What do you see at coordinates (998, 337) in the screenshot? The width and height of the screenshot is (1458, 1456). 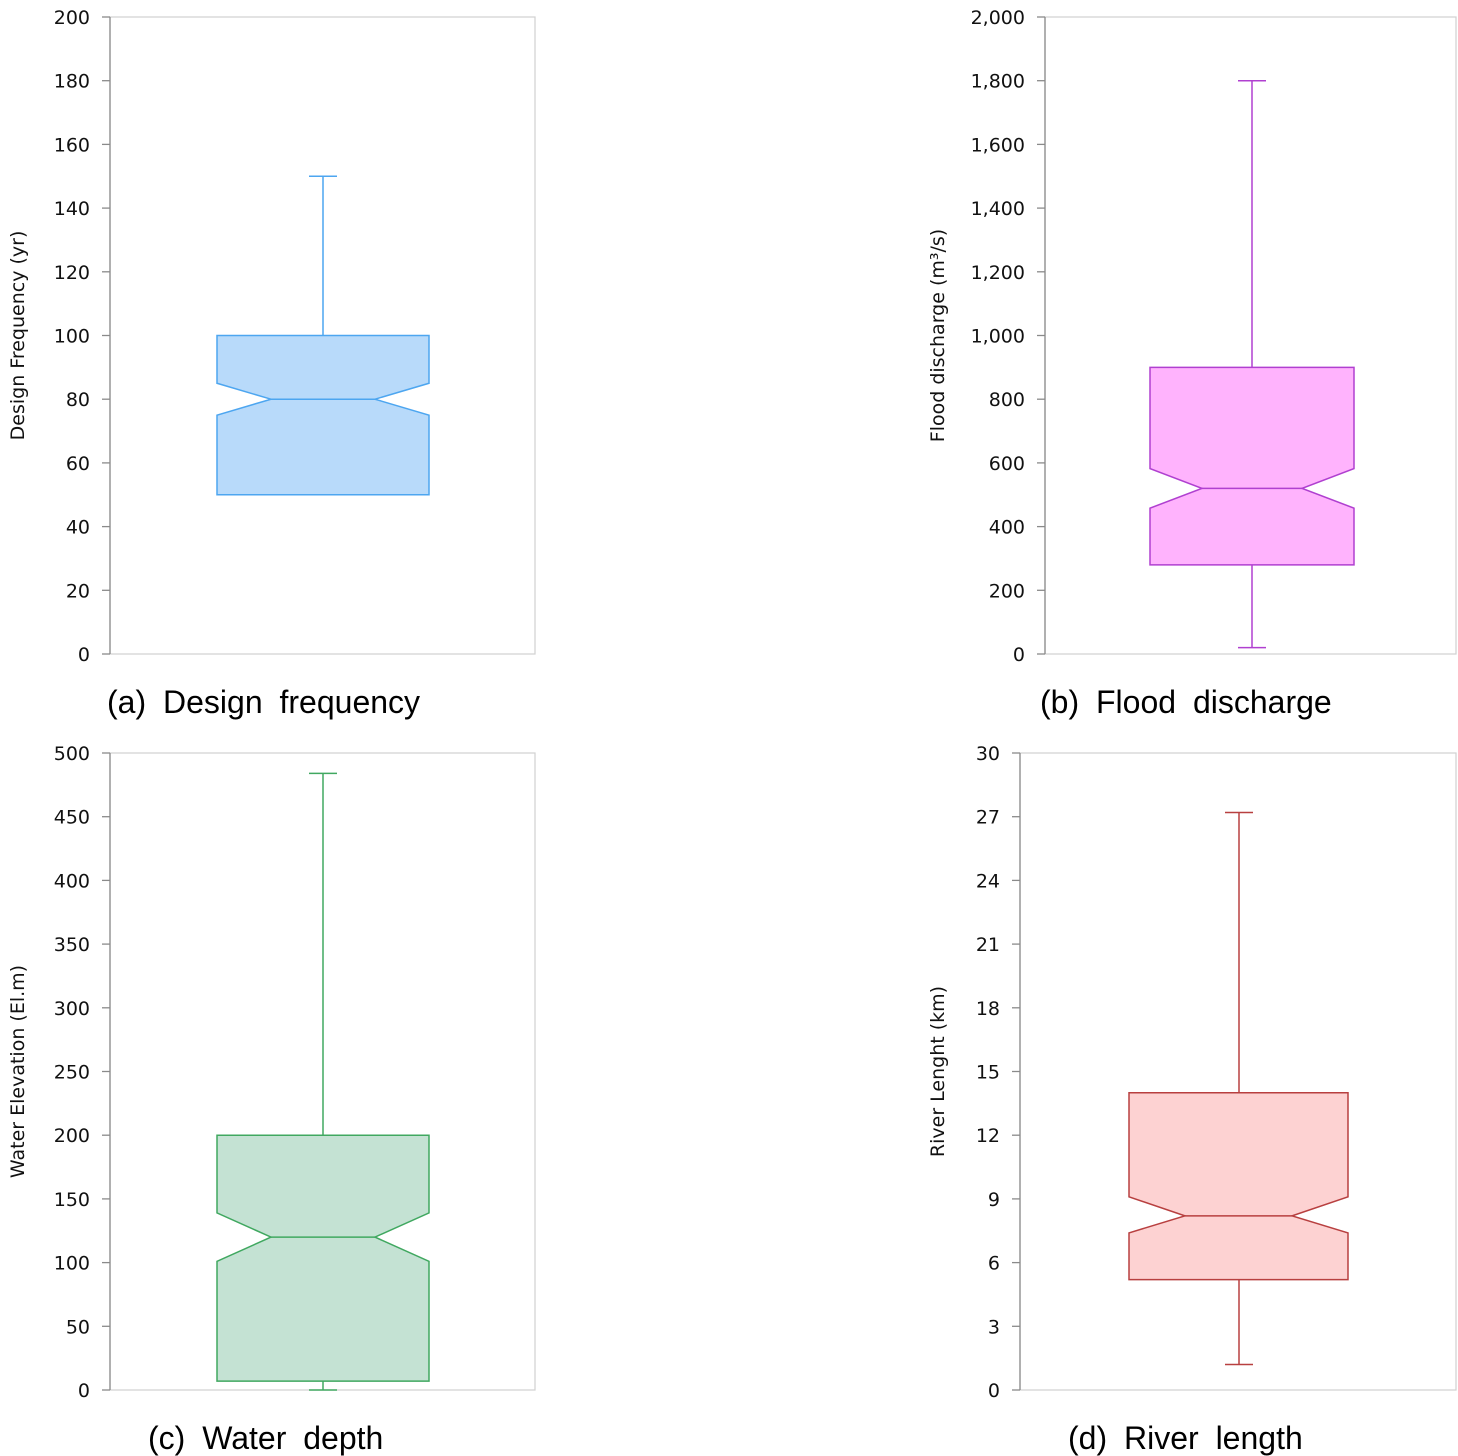 I see `y-tick-label: 1,000` at bounding box center [998, 337].